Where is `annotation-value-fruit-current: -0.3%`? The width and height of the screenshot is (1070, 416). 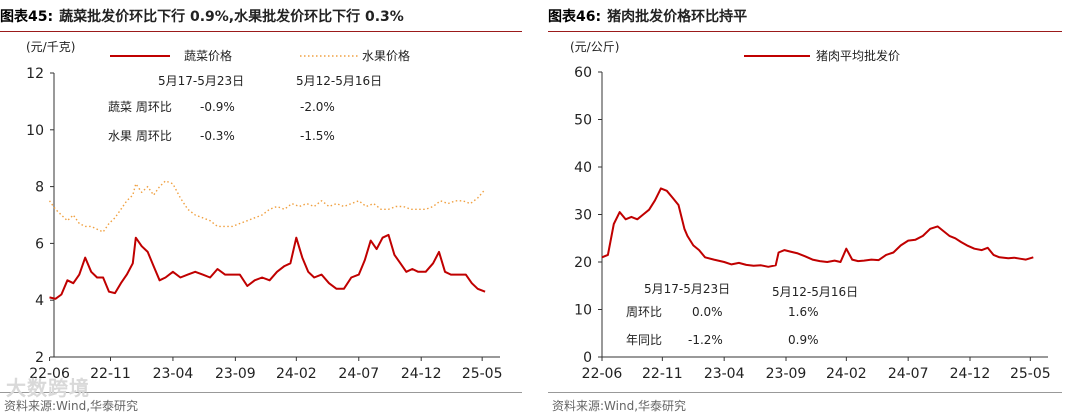
annotation-value-fruit-current: -0.3% is located at coordinates (217, 136).